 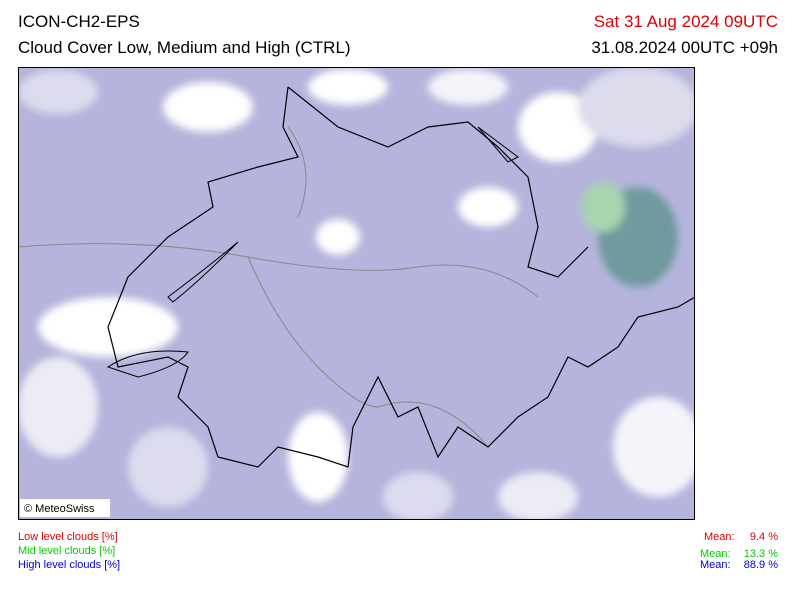 I want to click on copyright: © MeteoSwiss, so click(x=59, y=509).